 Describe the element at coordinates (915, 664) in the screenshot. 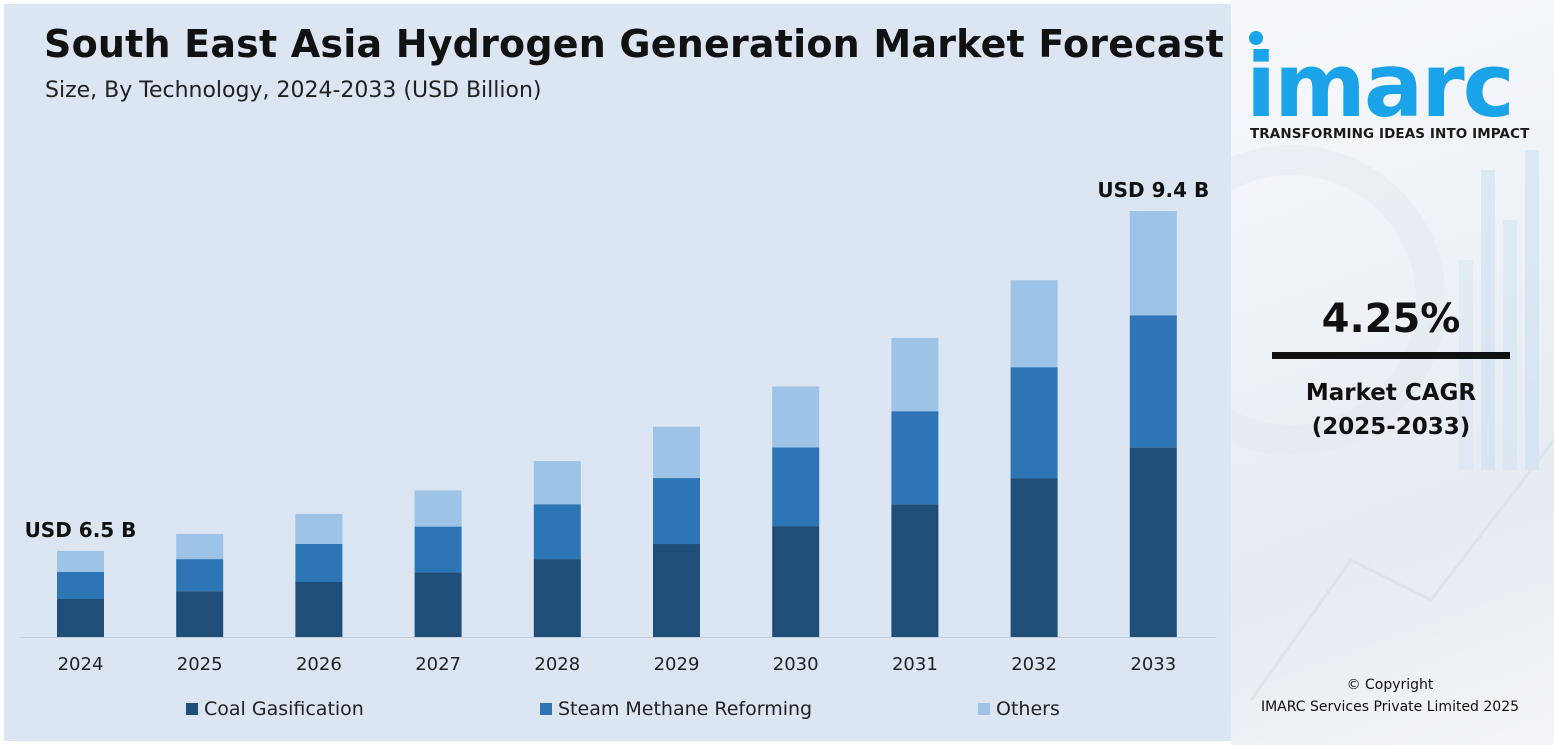

I see `x-tick-label-2031: 2031` at that location.